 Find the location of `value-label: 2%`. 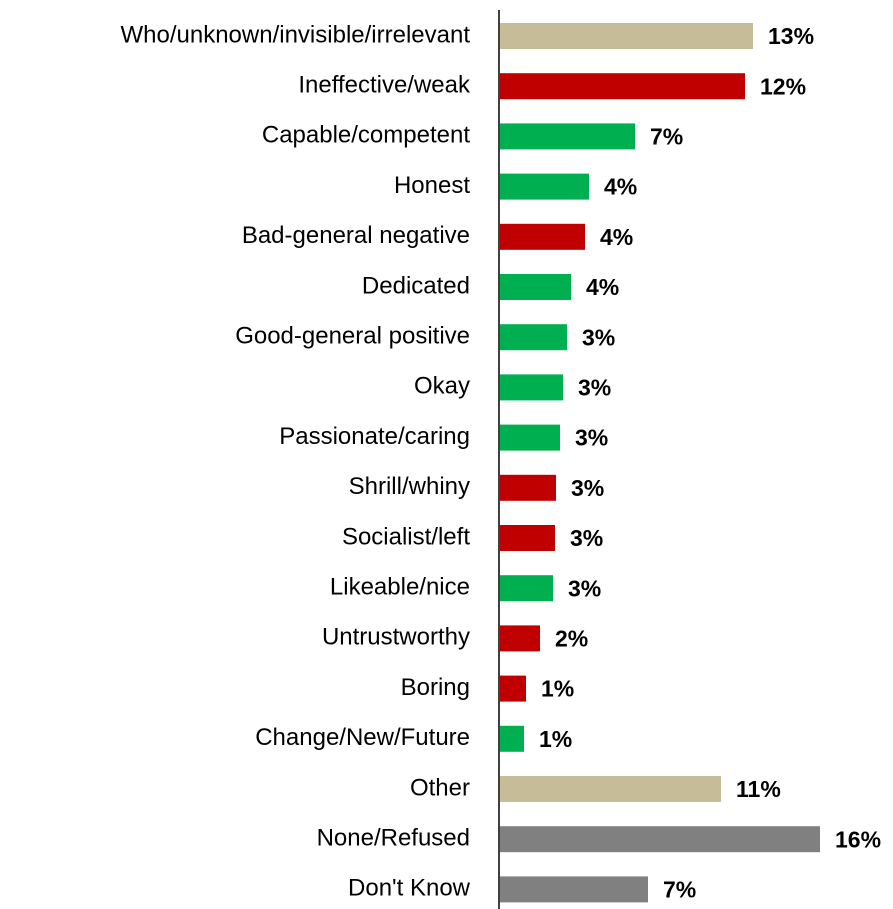

value-label: 2% is located at coordinates (571, 638).